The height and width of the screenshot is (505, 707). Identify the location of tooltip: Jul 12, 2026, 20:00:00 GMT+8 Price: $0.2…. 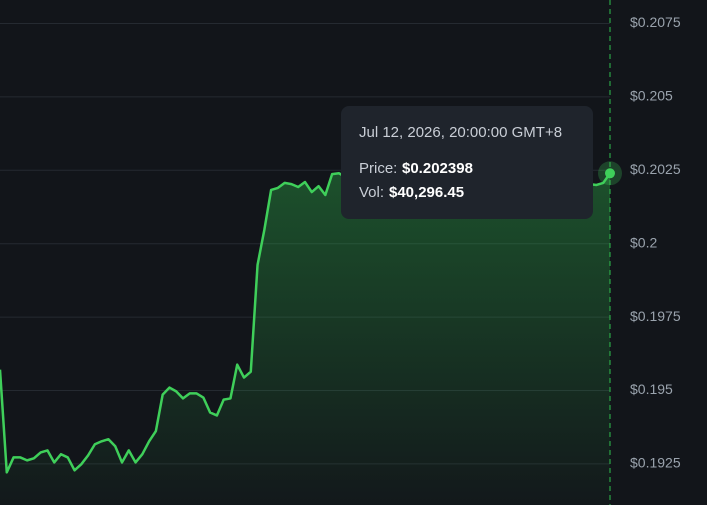
(467, 162).